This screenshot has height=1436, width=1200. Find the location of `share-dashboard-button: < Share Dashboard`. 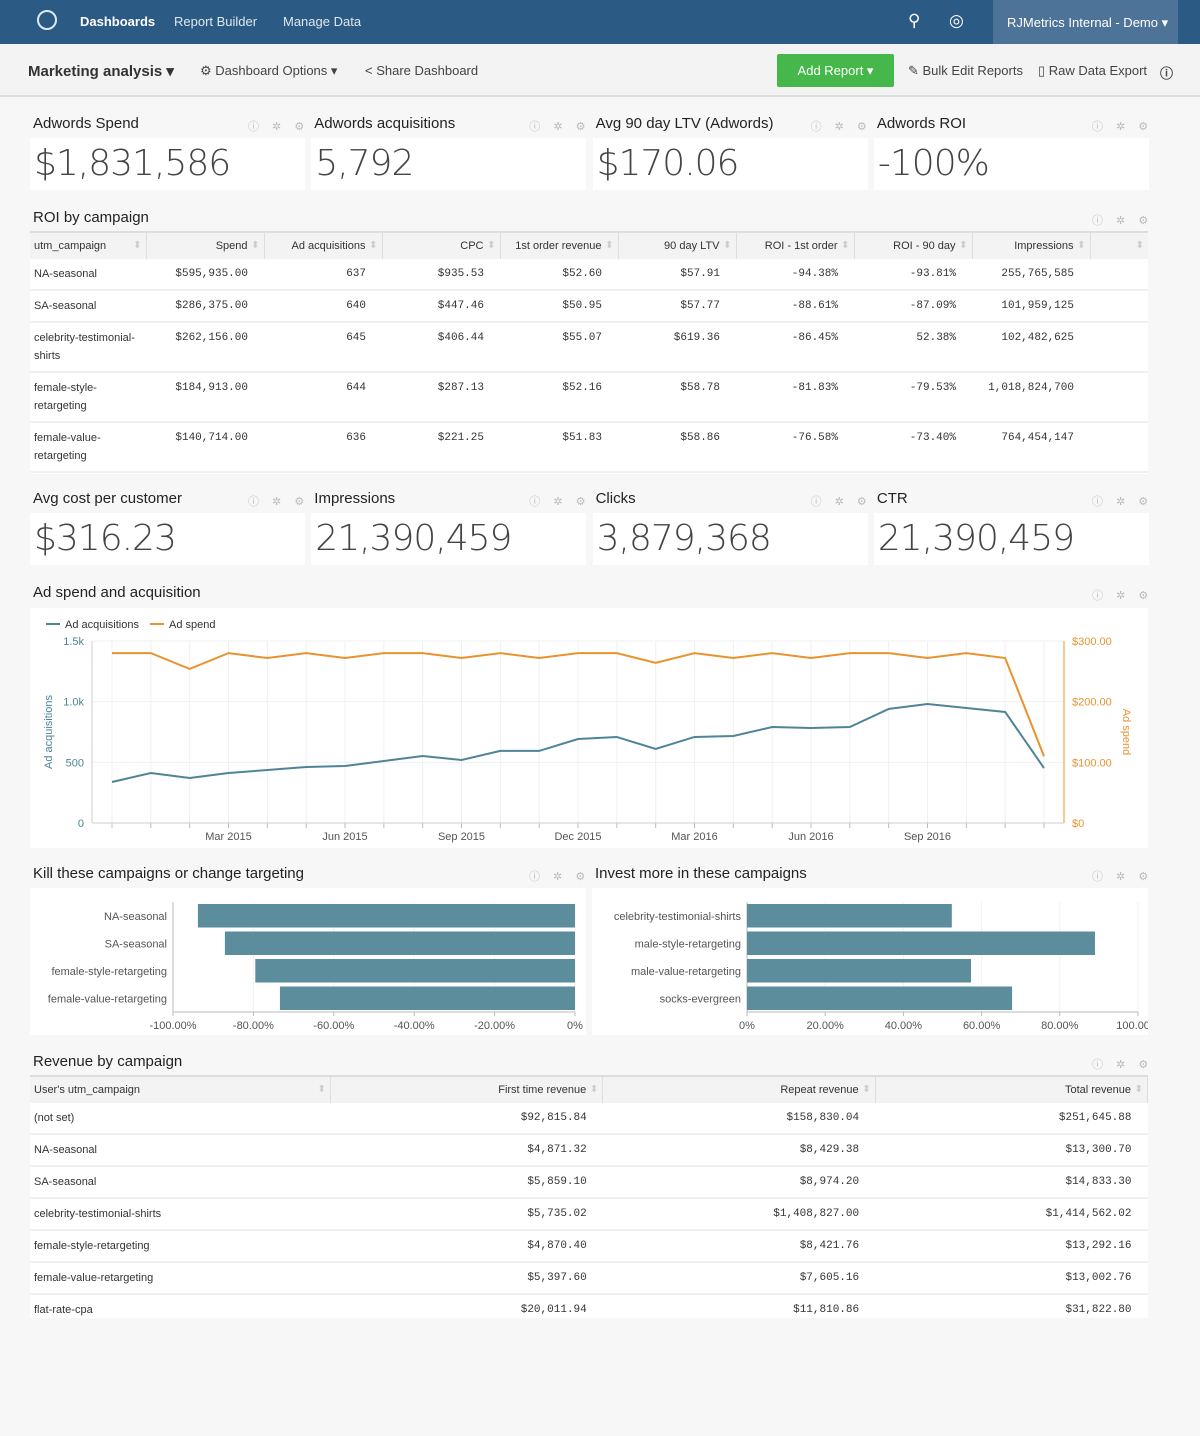

share-dashboard-button: < Share Dashboard is located at coordinates (421, 70).